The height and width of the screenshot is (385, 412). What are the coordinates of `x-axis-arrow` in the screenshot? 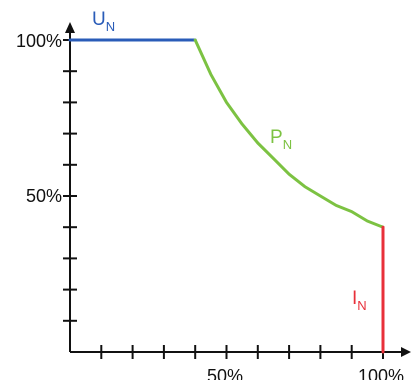 It's located at (406, 352).